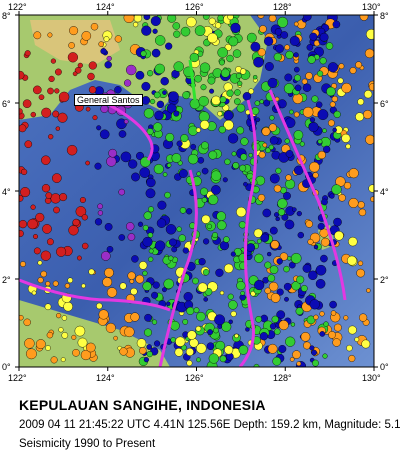  What do you see at coordinates (282, 7) in the screenshot?
I see `lon-tick-top-3: 128°` at bounding box center [282, 7].